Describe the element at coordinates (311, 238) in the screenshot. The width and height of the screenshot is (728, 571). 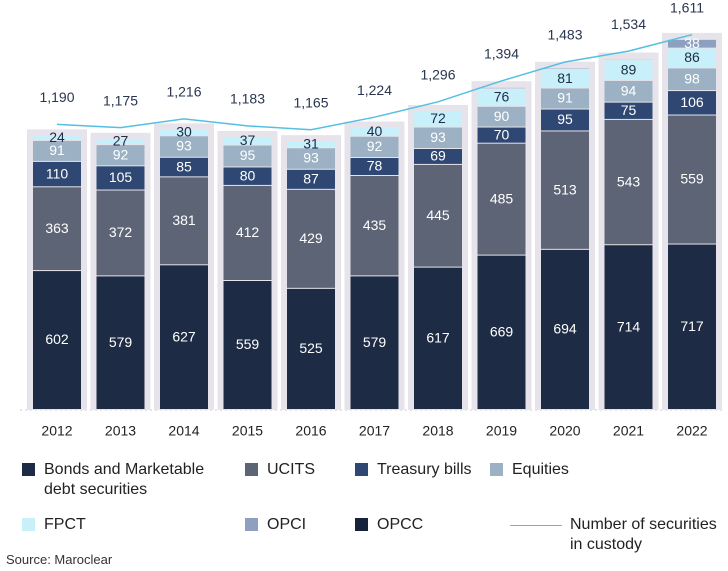
I see `value-label: 429` at that location.